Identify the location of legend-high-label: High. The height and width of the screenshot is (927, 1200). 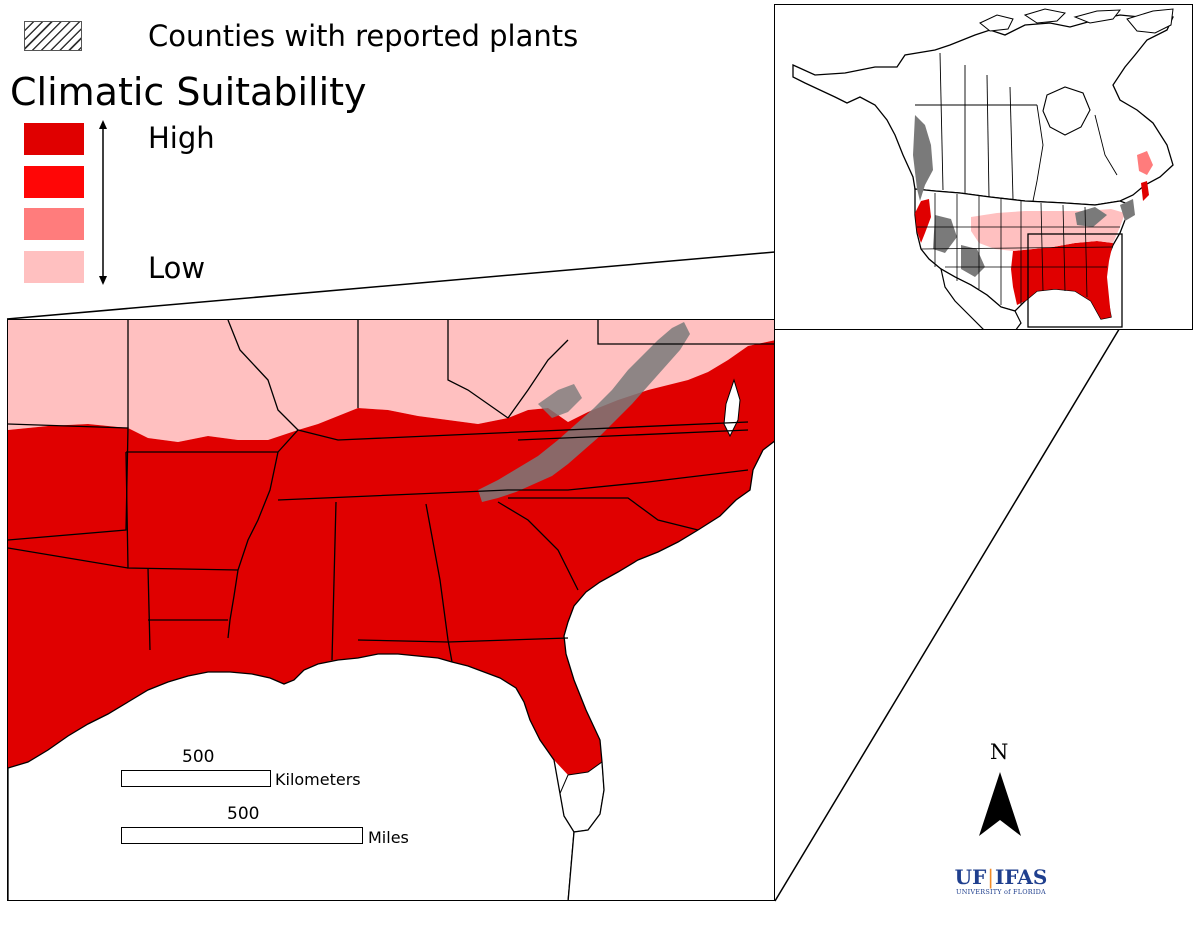
(181, 138).